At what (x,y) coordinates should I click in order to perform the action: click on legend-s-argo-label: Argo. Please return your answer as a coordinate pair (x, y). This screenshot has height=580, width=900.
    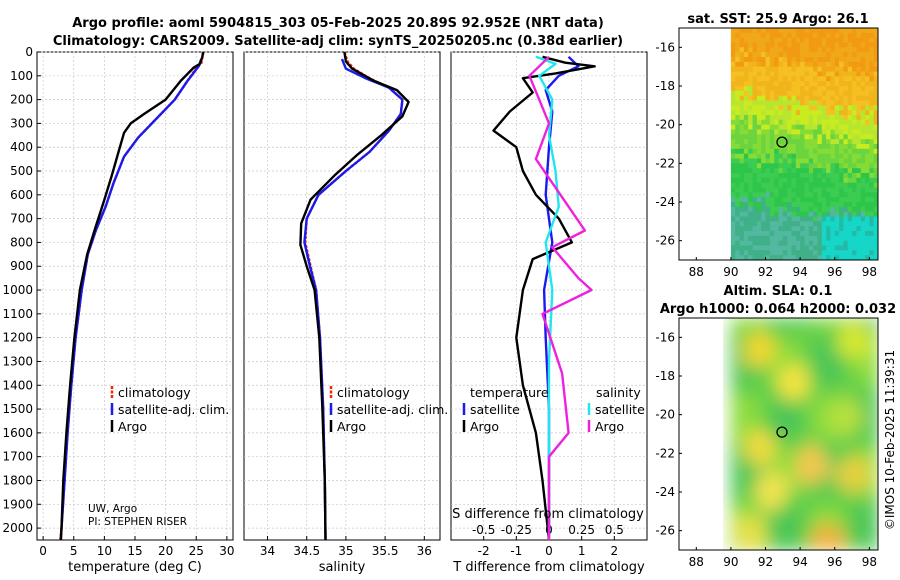
    Looking at the image, I should click on (609, 426).